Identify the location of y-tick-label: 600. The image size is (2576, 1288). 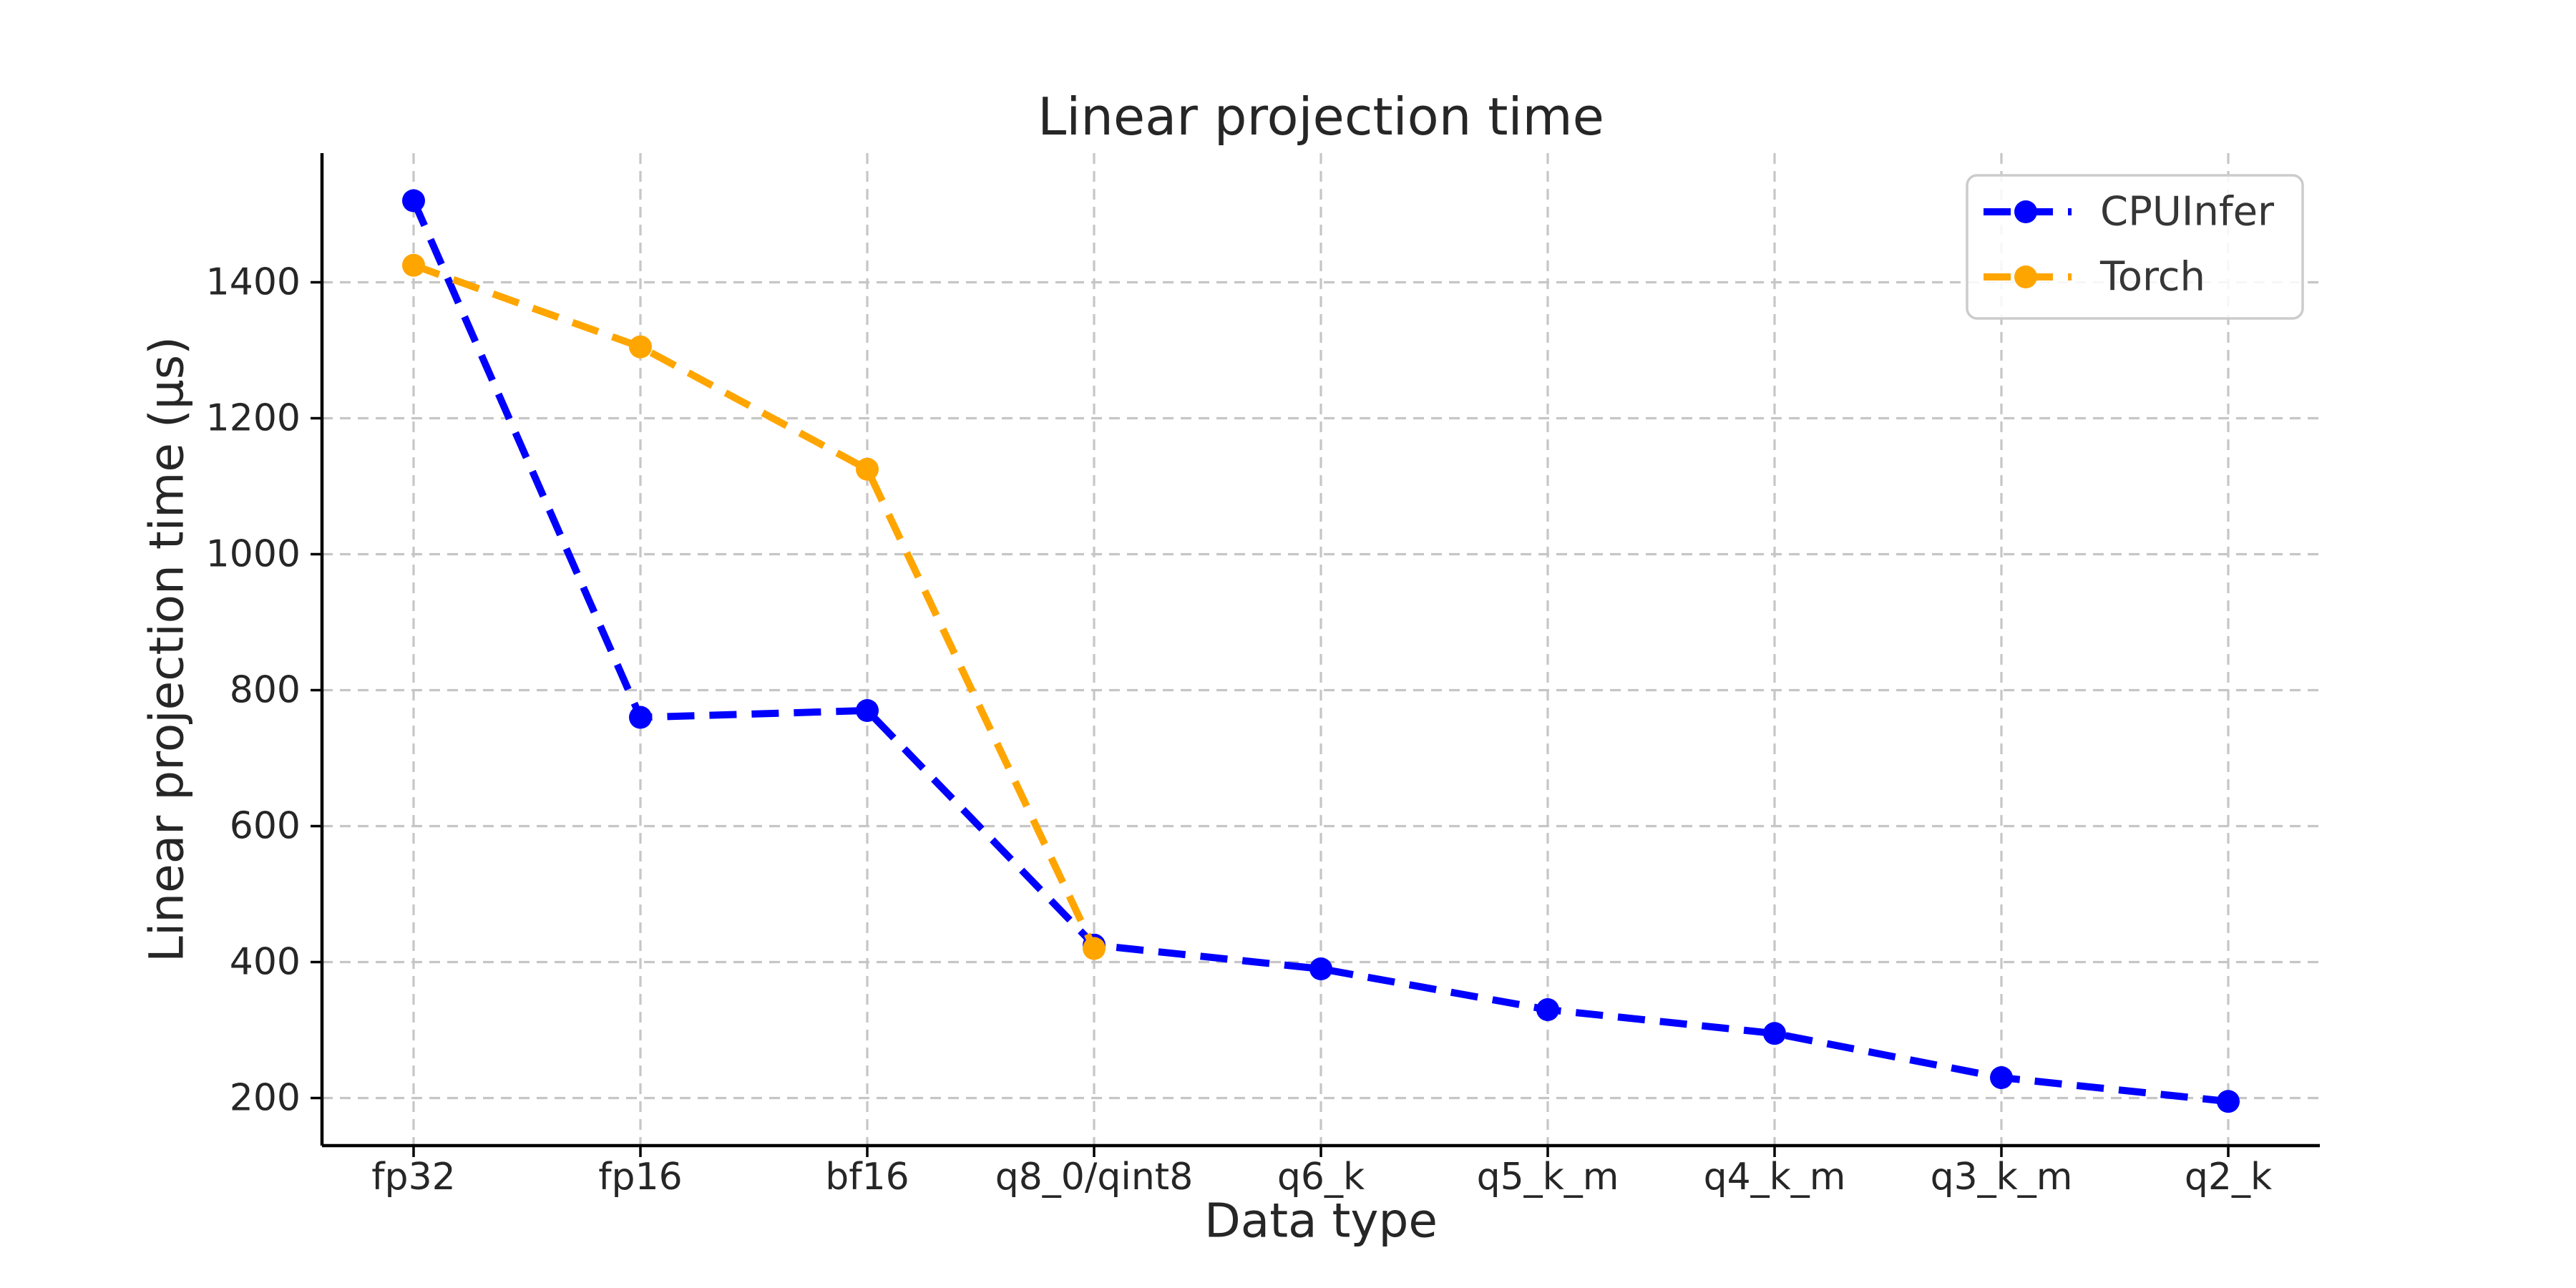
(265, 826).